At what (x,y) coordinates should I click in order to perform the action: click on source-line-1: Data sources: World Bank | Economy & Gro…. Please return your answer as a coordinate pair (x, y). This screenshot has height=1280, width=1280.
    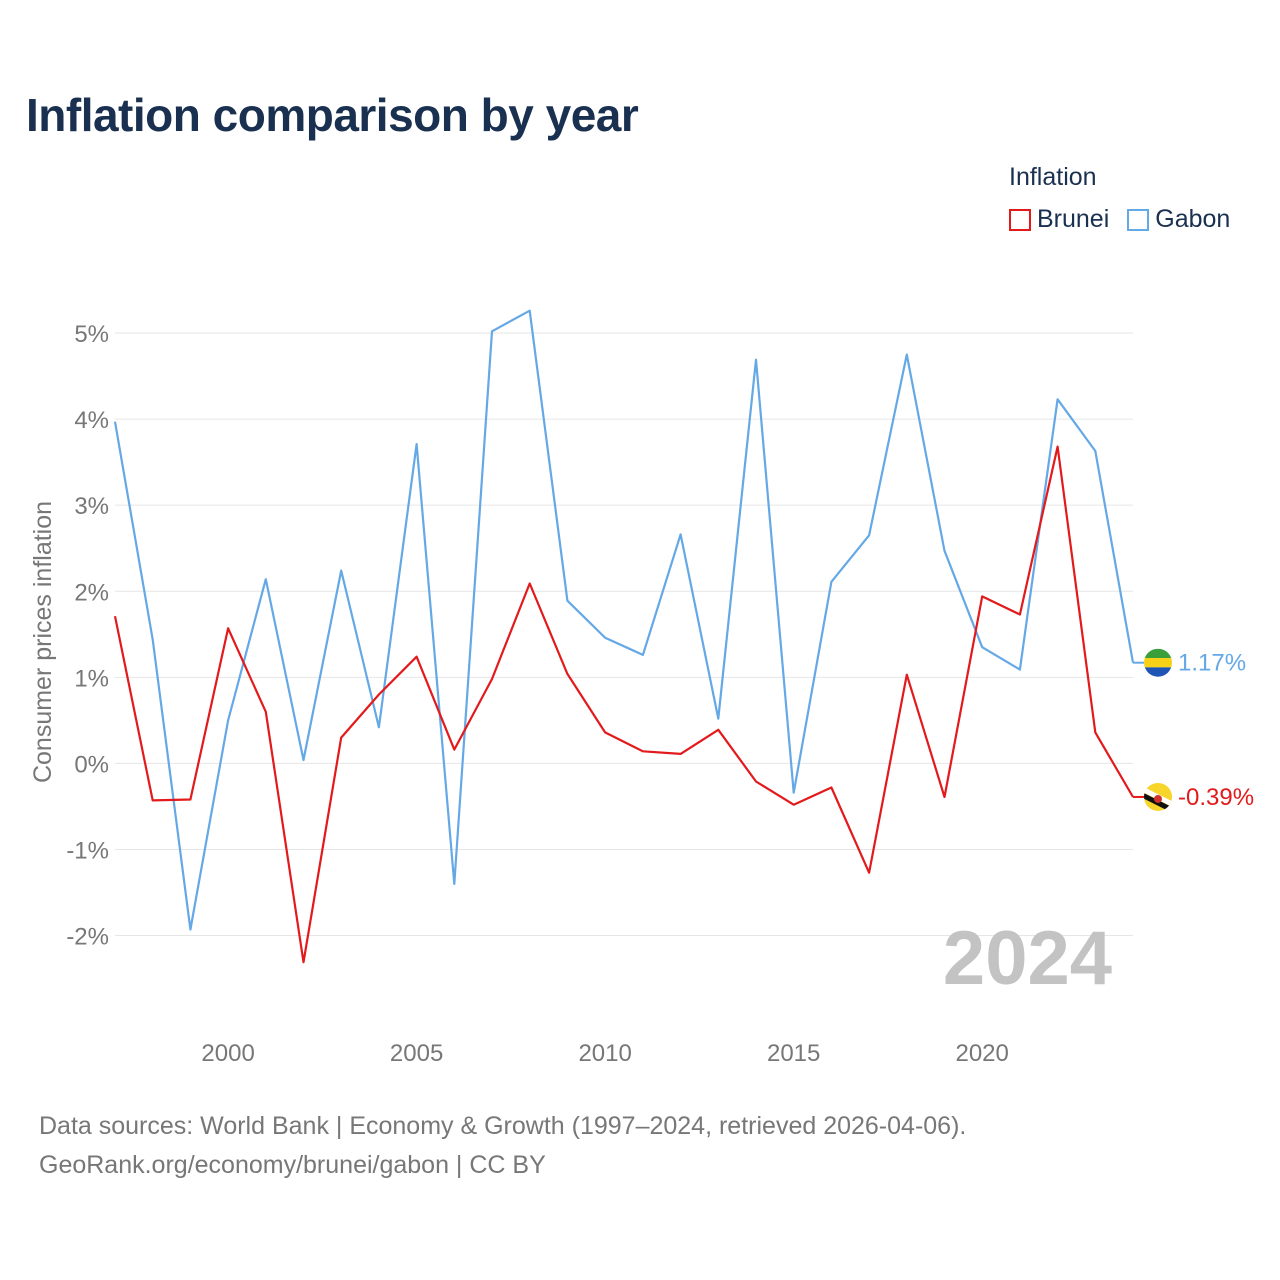
    Looking at the image, I should click on (503, 1126).